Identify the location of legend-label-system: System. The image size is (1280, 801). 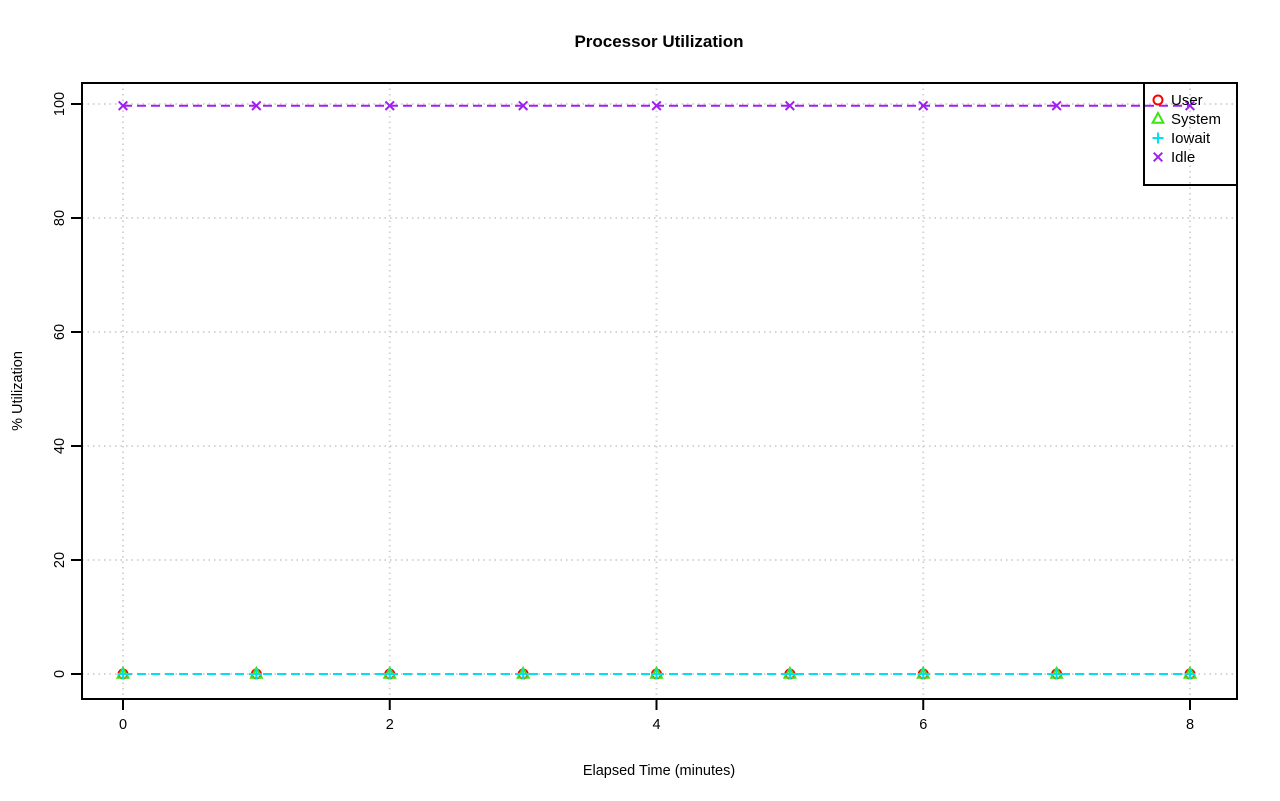
(1196, 119).